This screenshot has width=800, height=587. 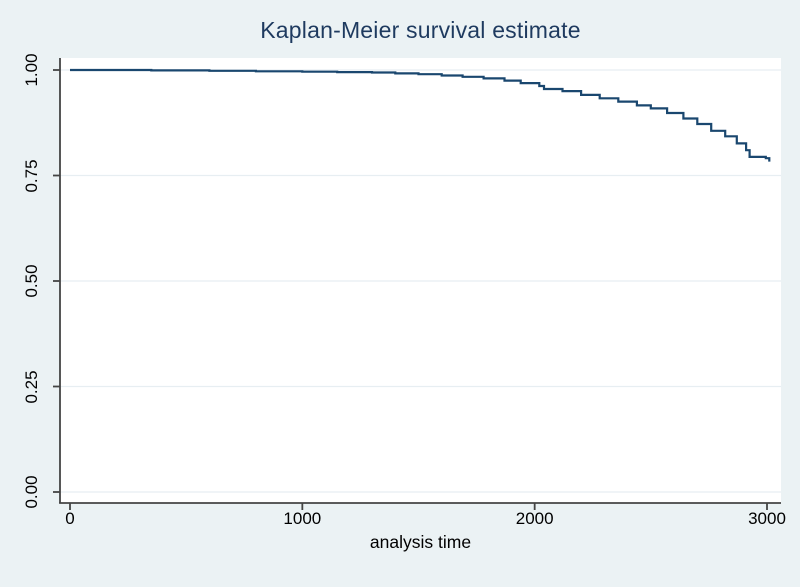 I want to click on y-tick-label: 0.50, so click(x=31, y=281).